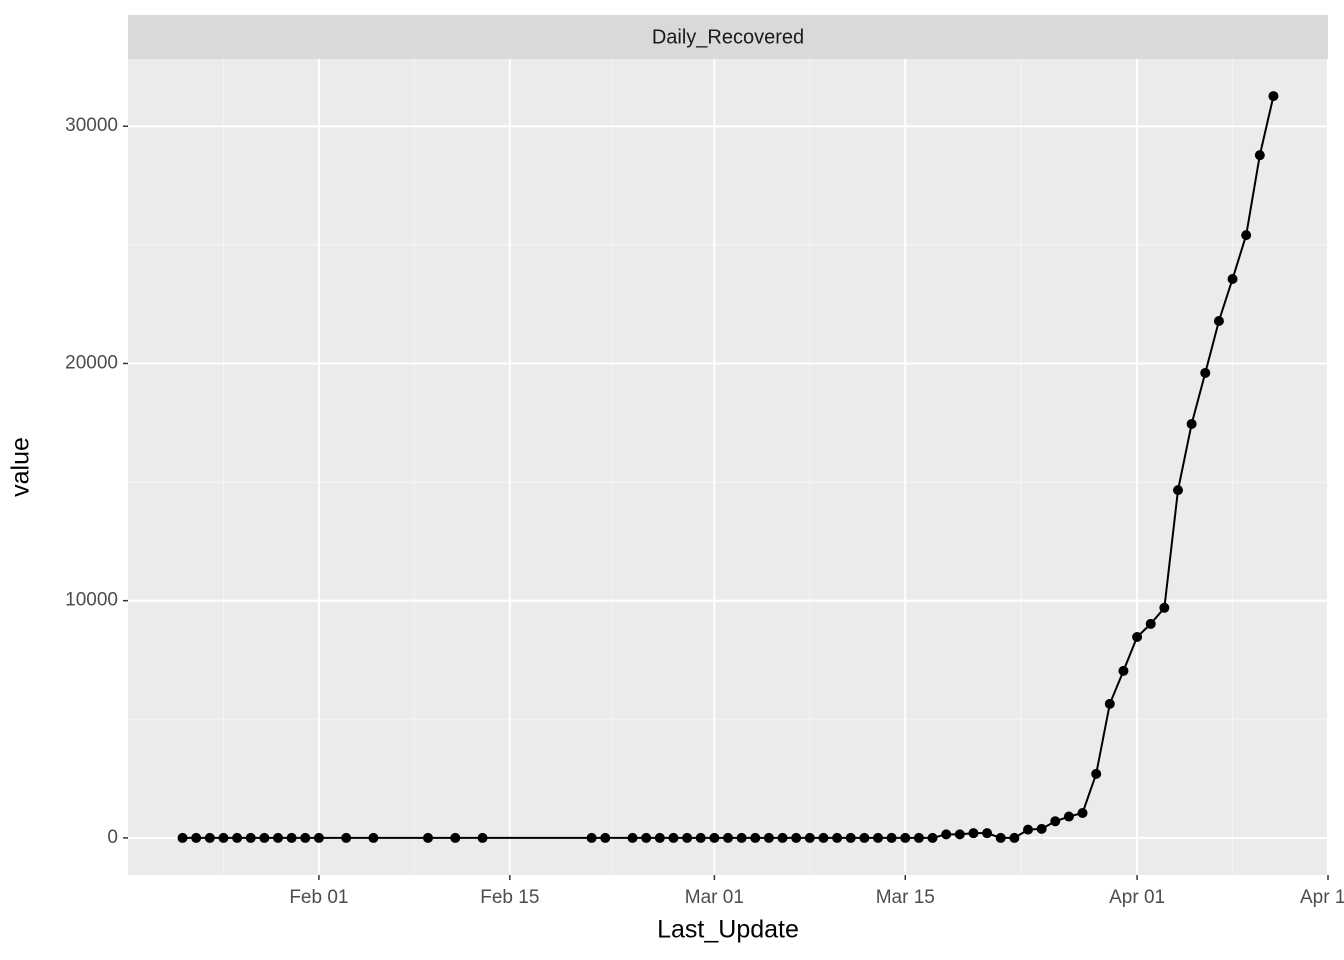 The height and width of the screenshot is (960, 1344). I want to click on x-tick-label: Feb 01, so click(318, 897).